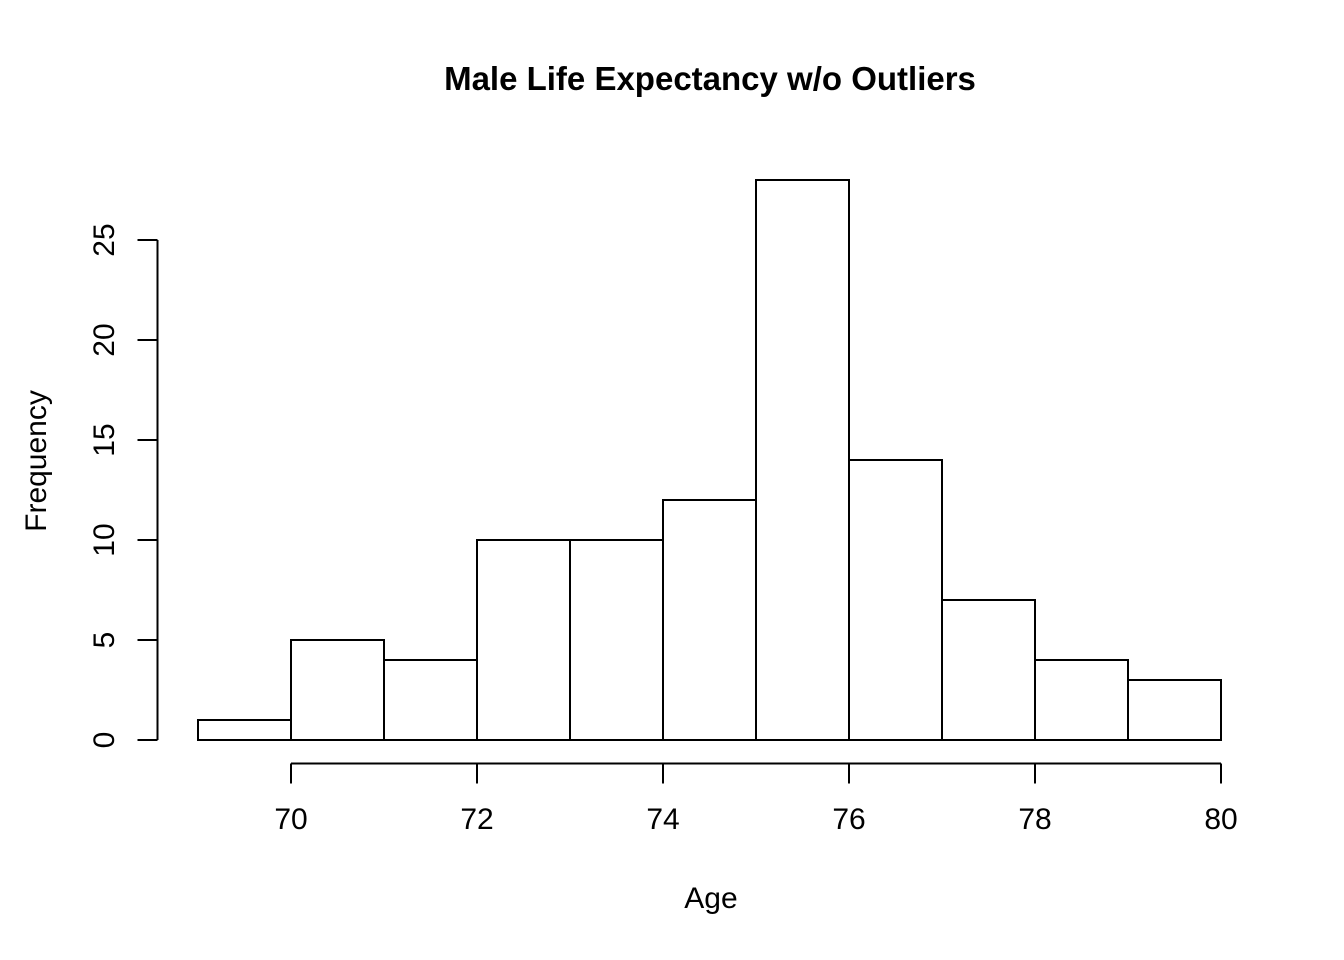 Image resolution: width=1344 pixels, height=960 pixels. I want to click on y-tick-label: 25, so click(104, 239).